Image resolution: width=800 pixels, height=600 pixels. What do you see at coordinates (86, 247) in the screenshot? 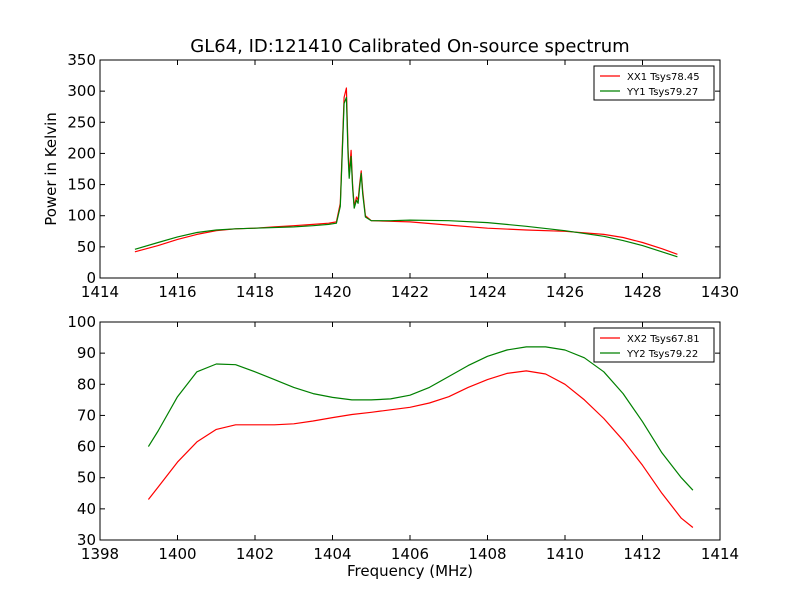
I see `top-y-tick-label: 50` at bounding box center [86, 247].